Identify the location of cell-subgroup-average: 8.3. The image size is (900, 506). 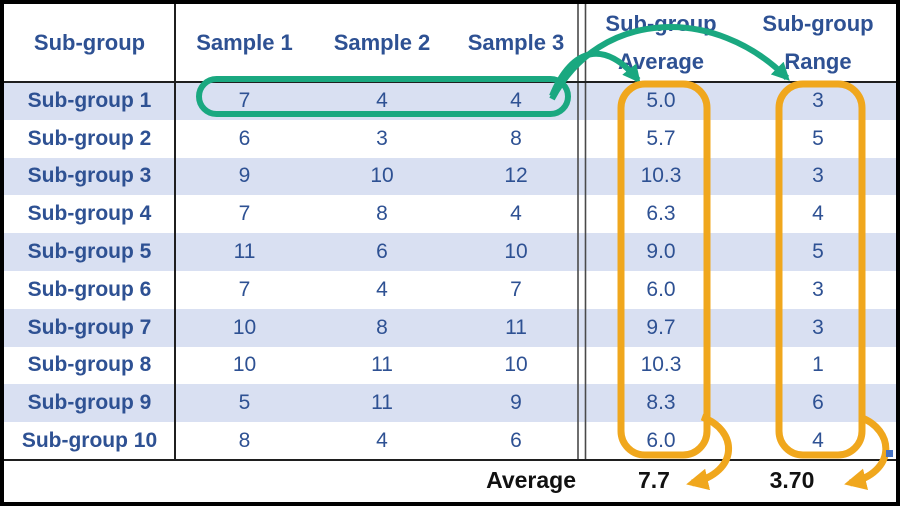
(661, 403).